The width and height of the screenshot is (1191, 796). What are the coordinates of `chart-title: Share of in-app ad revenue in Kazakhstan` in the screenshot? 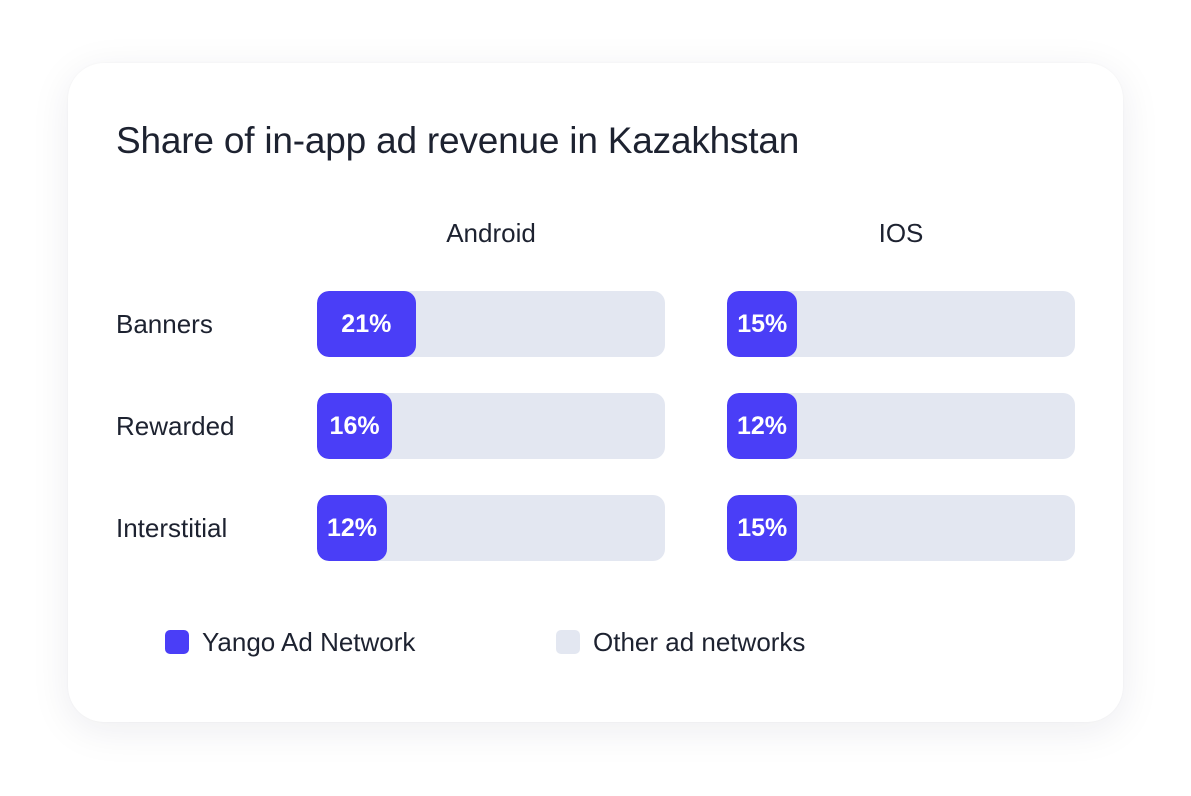 It's located at (458, 140).